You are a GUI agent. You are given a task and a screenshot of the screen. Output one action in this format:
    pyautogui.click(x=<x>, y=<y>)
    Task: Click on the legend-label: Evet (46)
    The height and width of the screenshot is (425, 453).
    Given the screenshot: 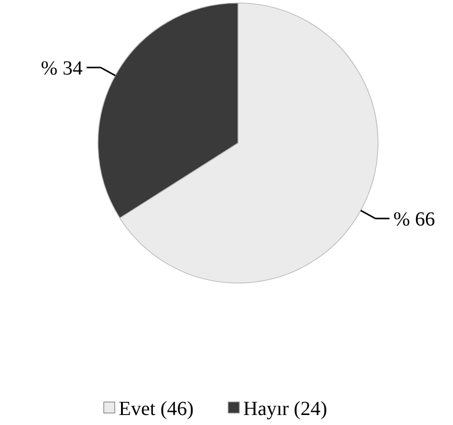 What is the action you would take?
    pyautogui.click(x=156, y=409)
    